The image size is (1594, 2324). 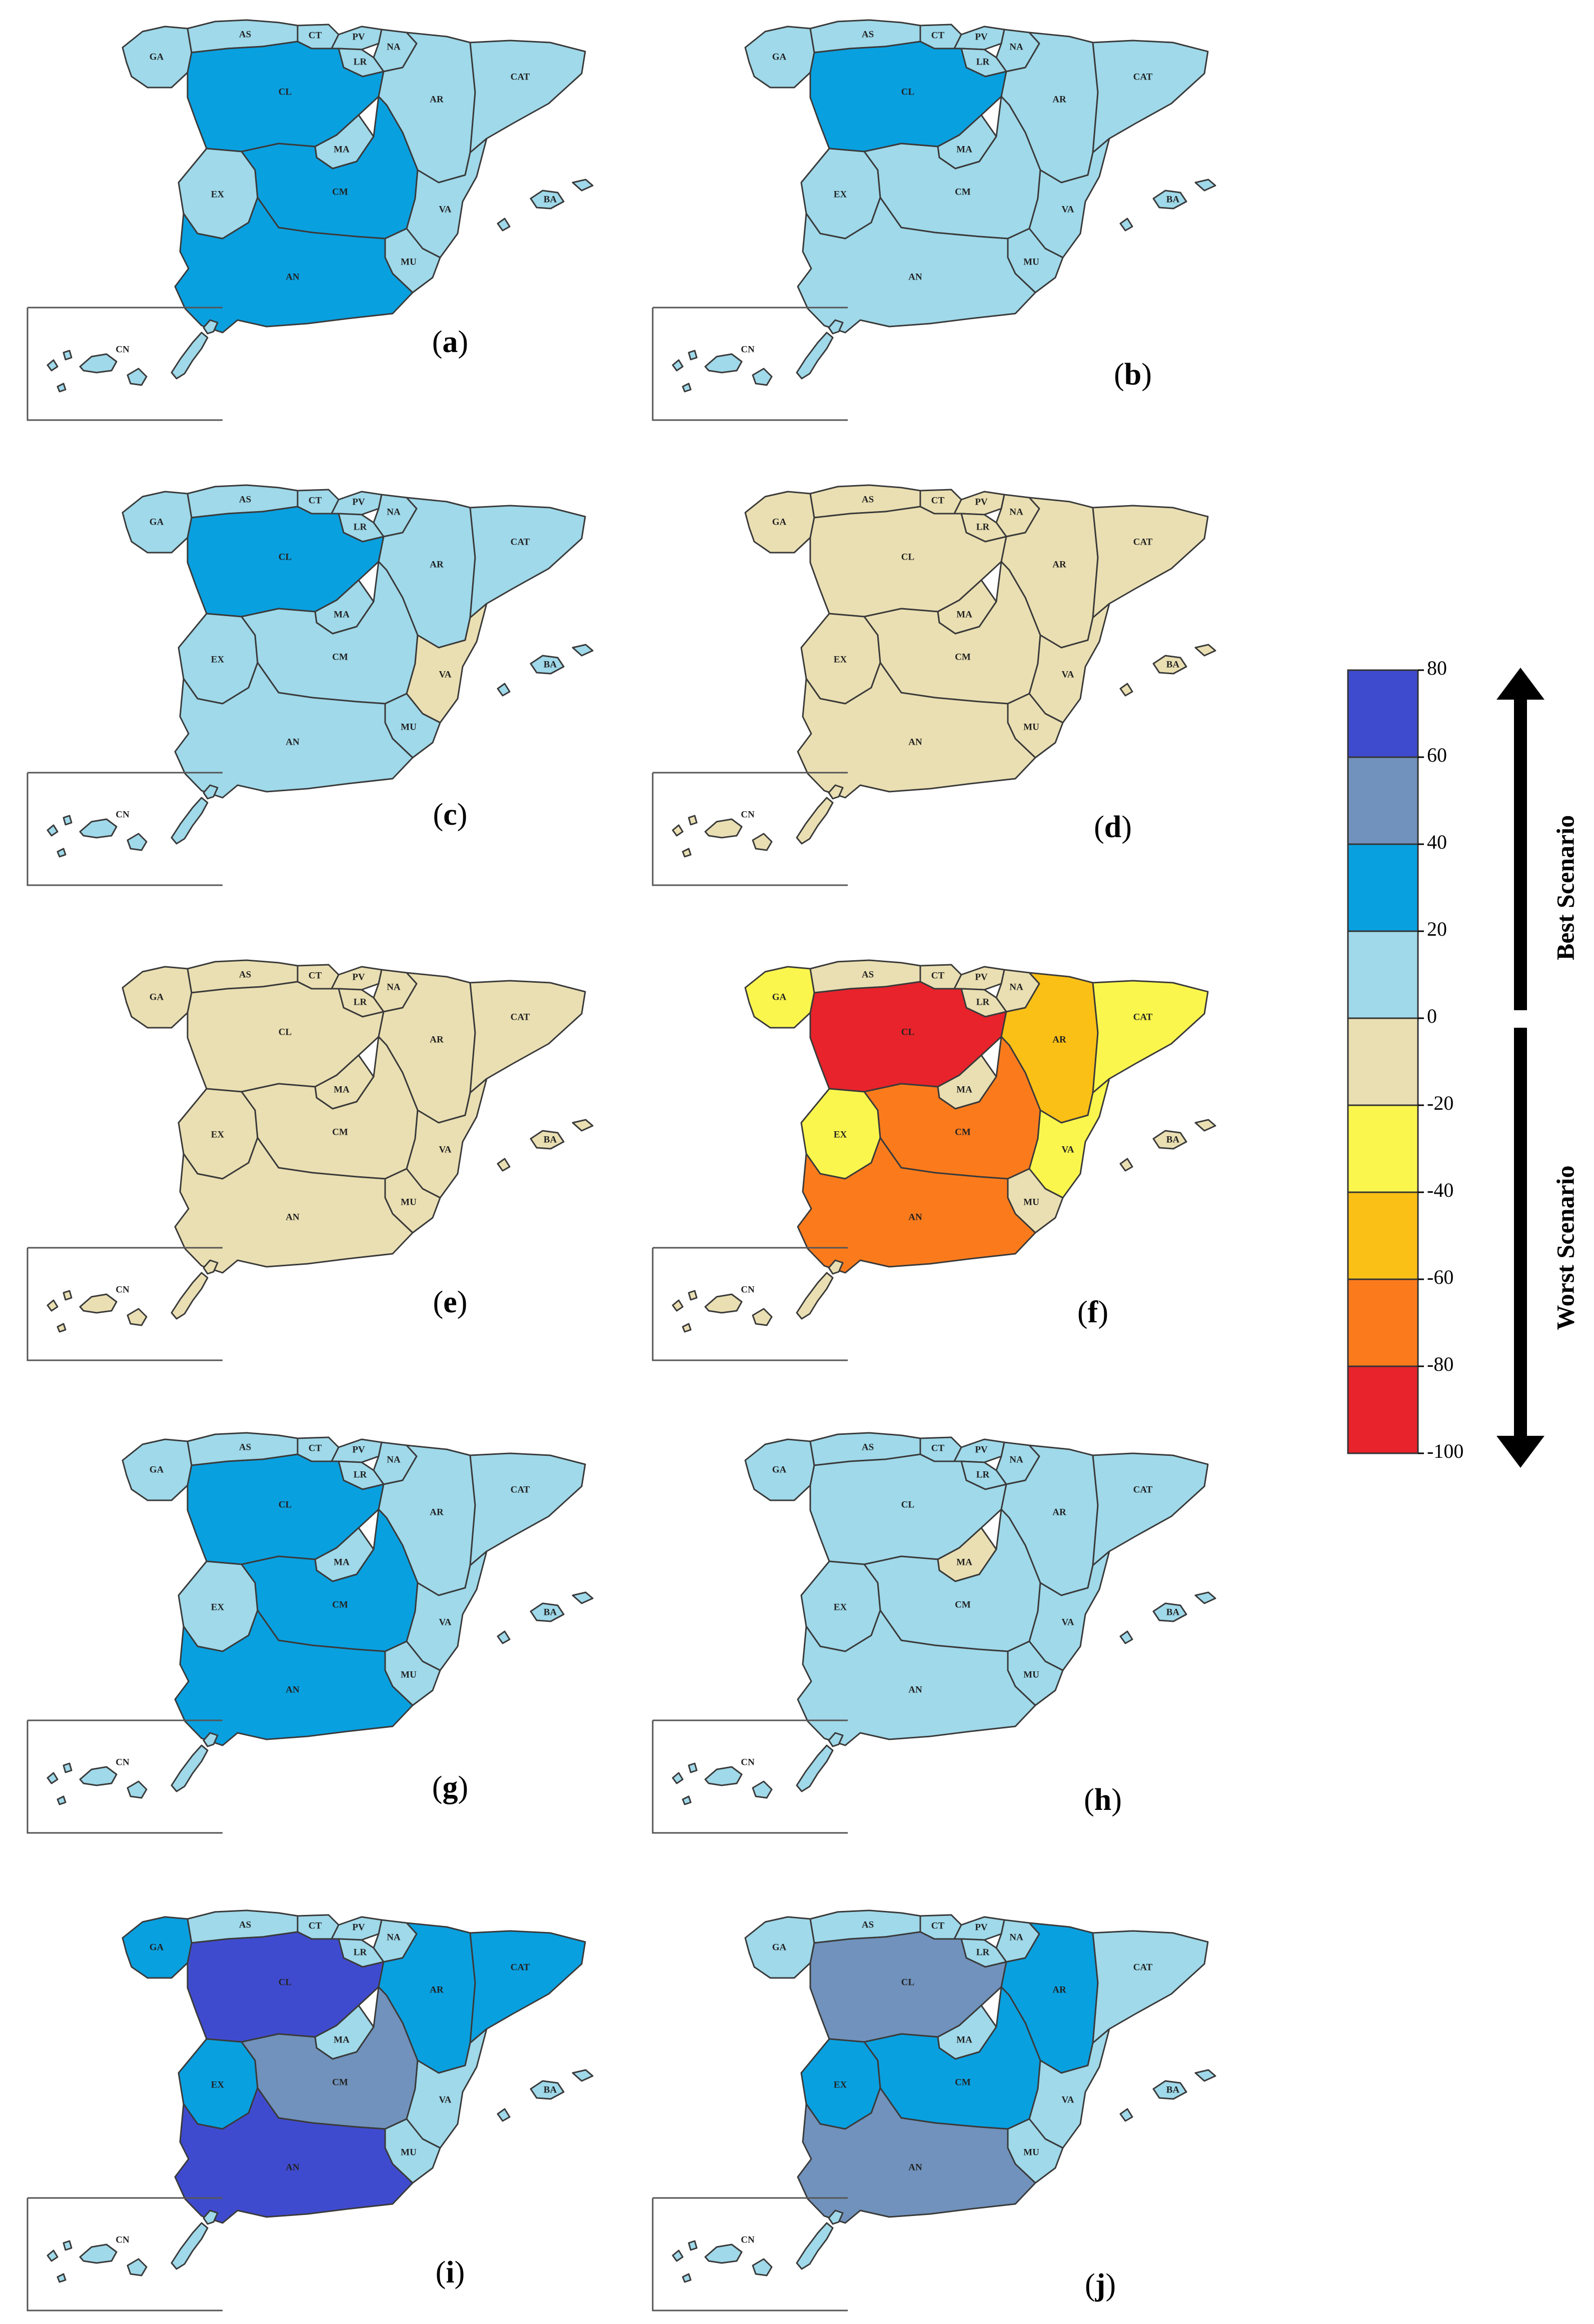 I want to click on legend-tick-label: -60, so click(x=1440, y=1277).